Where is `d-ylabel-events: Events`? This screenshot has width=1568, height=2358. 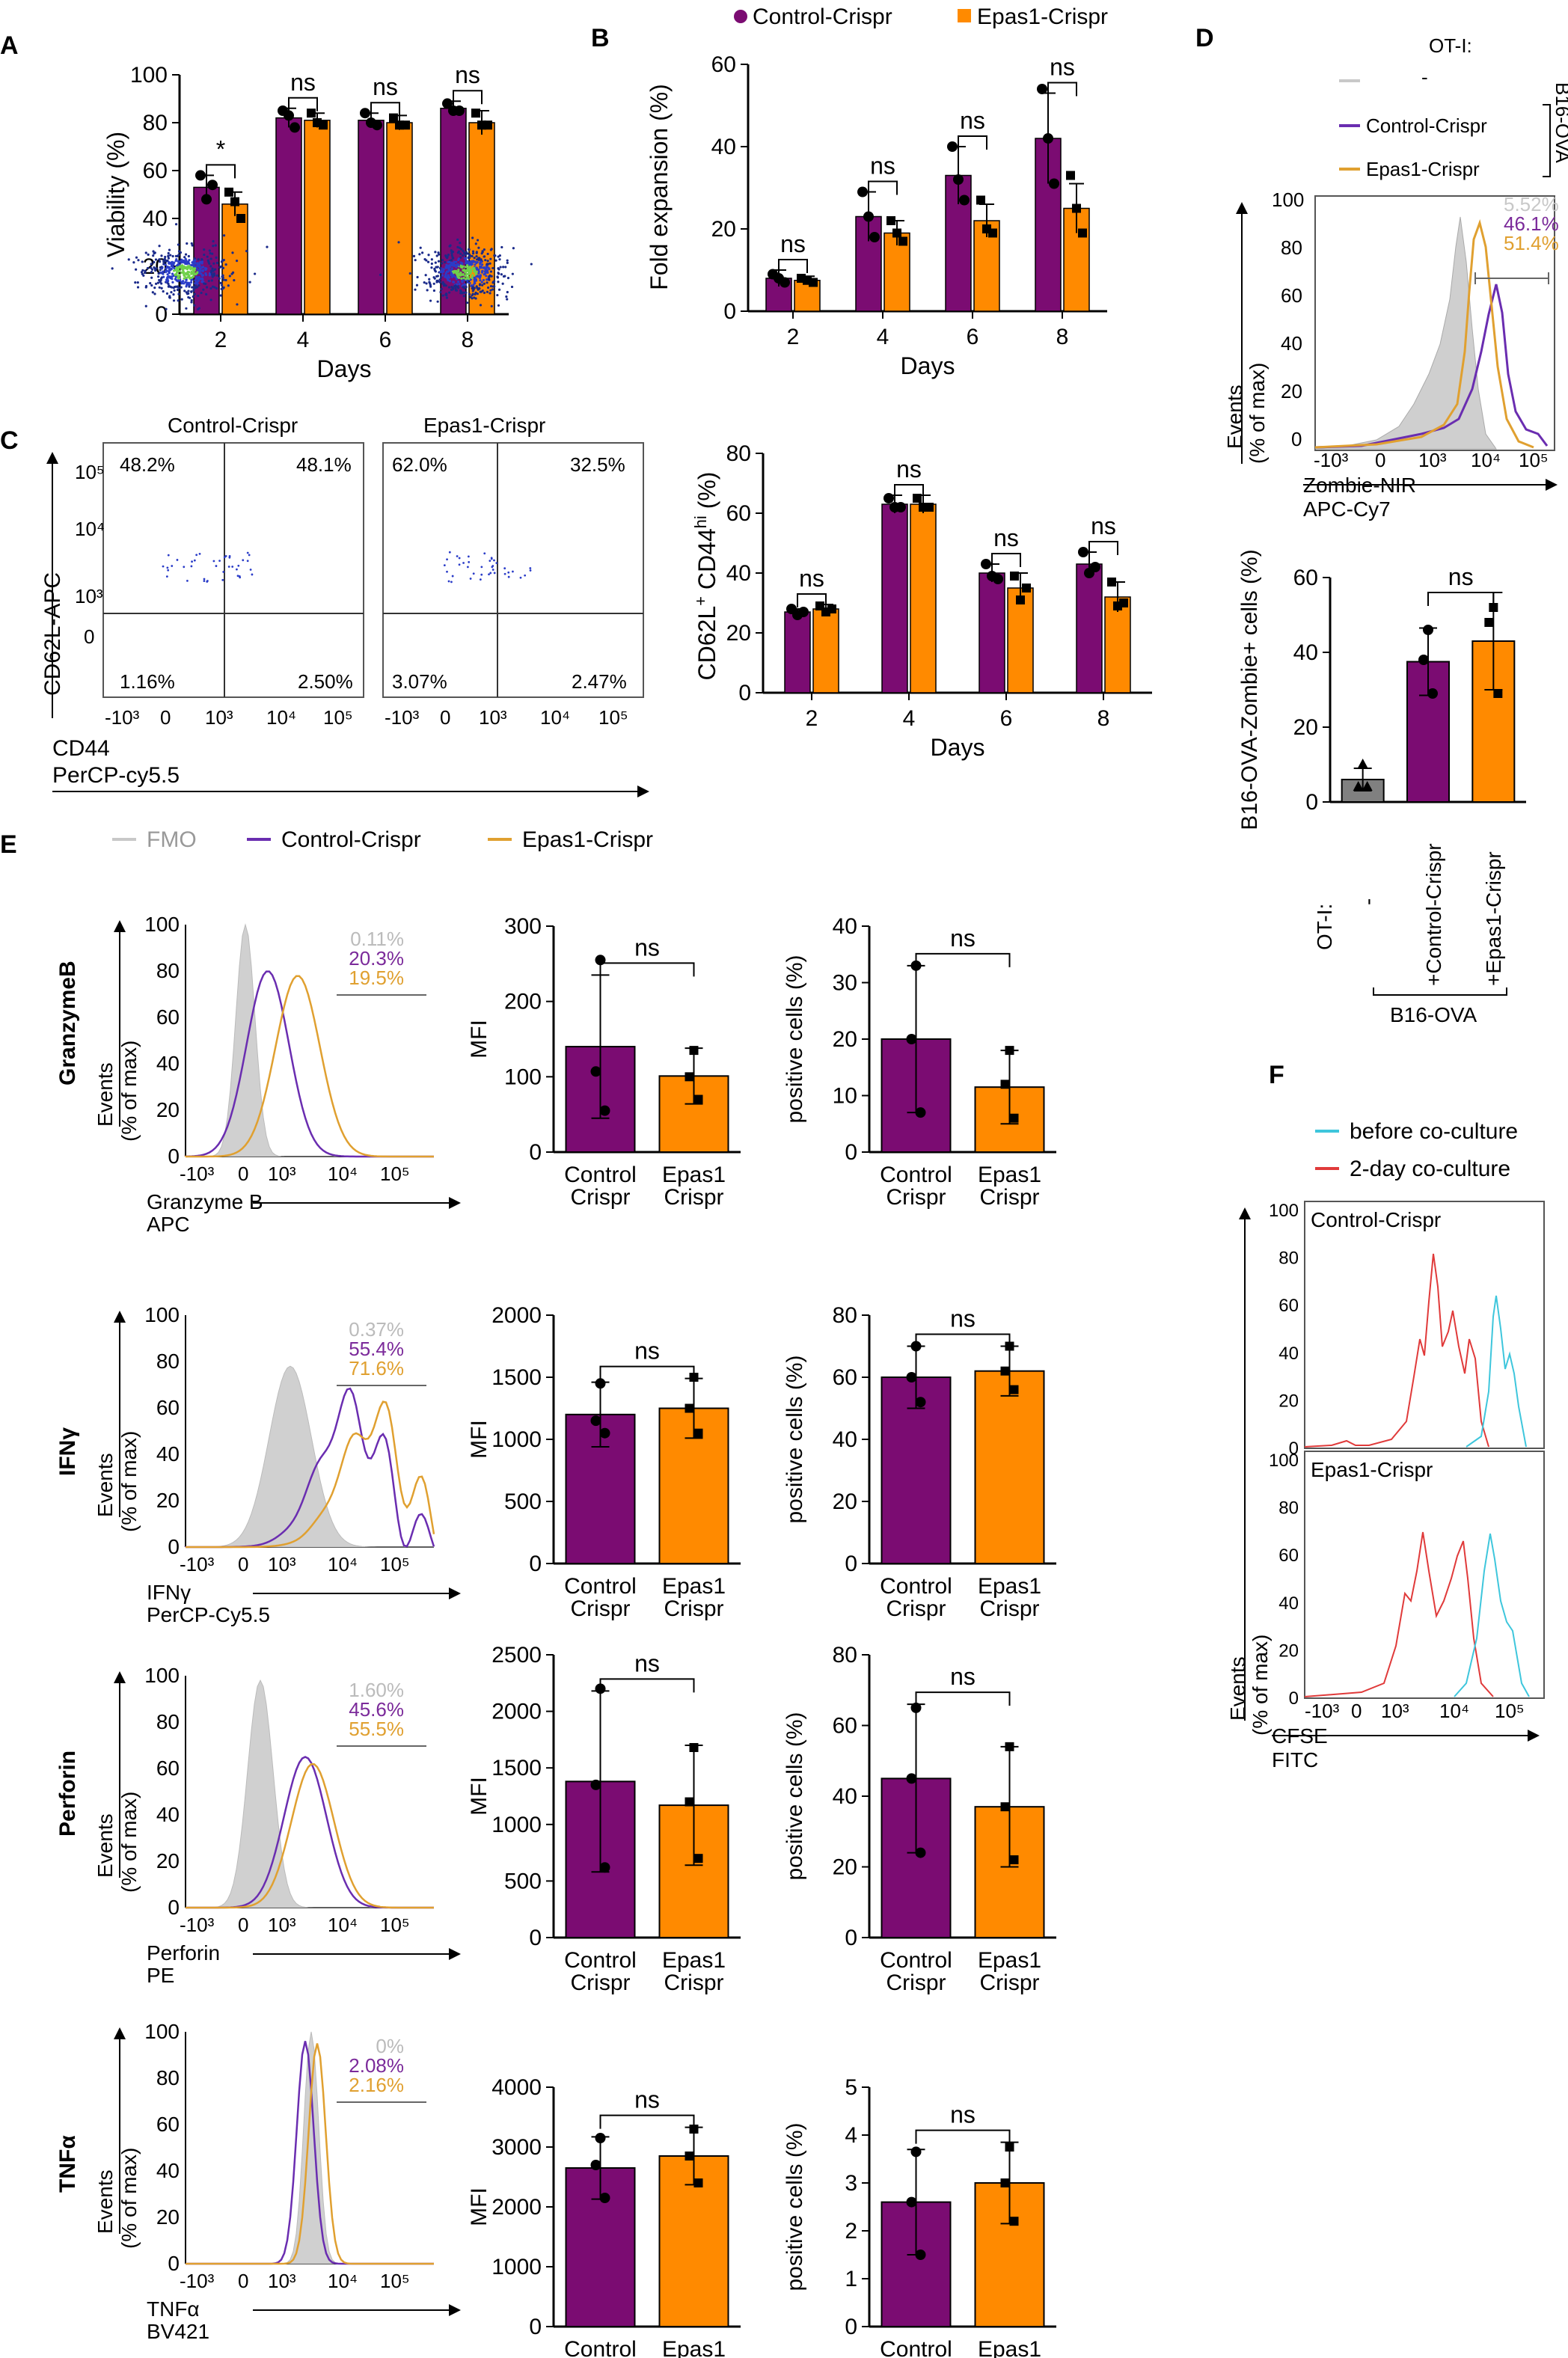
d-ylabel-events: Events is located at coordinates (1235, 417).